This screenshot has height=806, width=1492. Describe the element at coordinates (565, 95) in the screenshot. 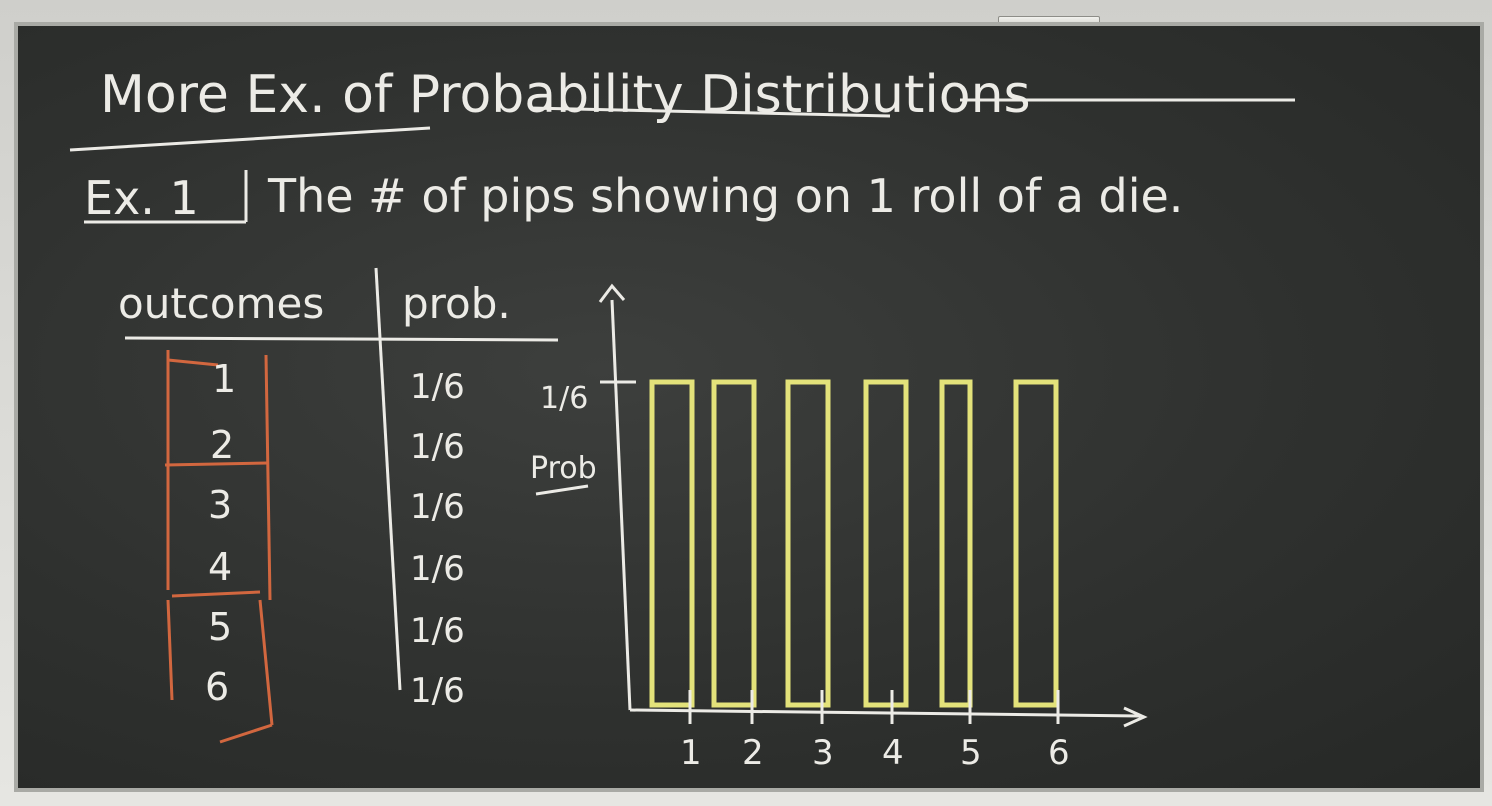

I see `page-title: More Ex. of Probability Distributions` at that location.